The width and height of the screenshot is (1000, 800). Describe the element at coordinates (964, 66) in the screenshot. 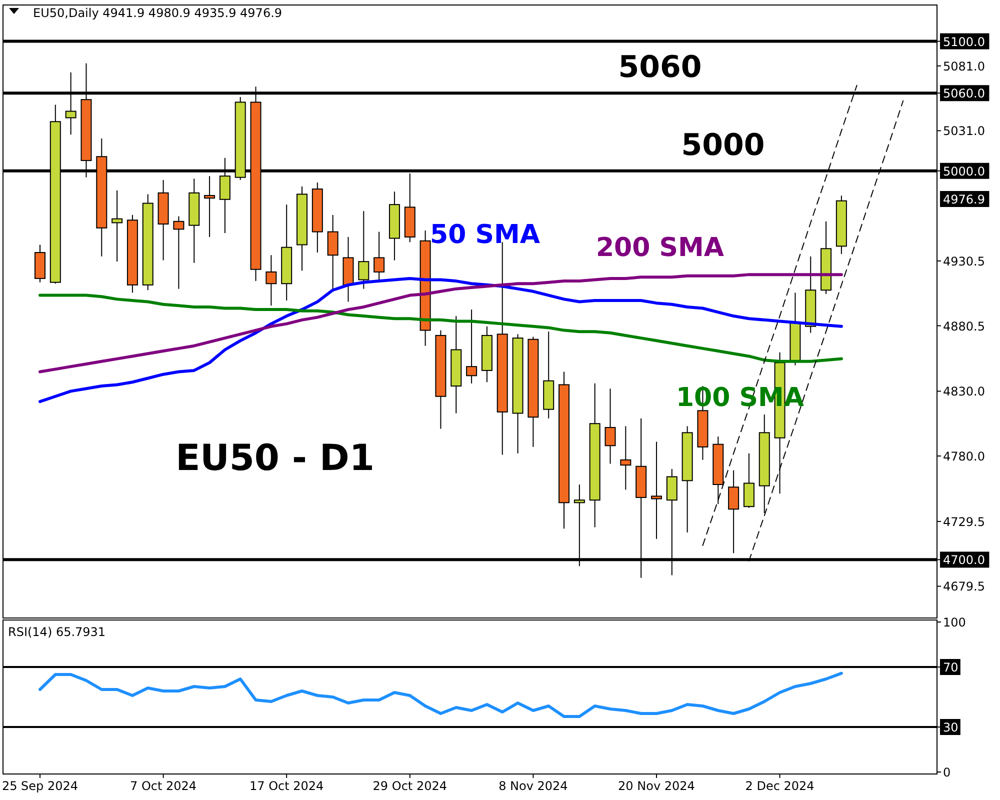

I see `y-tick-label: 5081.0` at that location.